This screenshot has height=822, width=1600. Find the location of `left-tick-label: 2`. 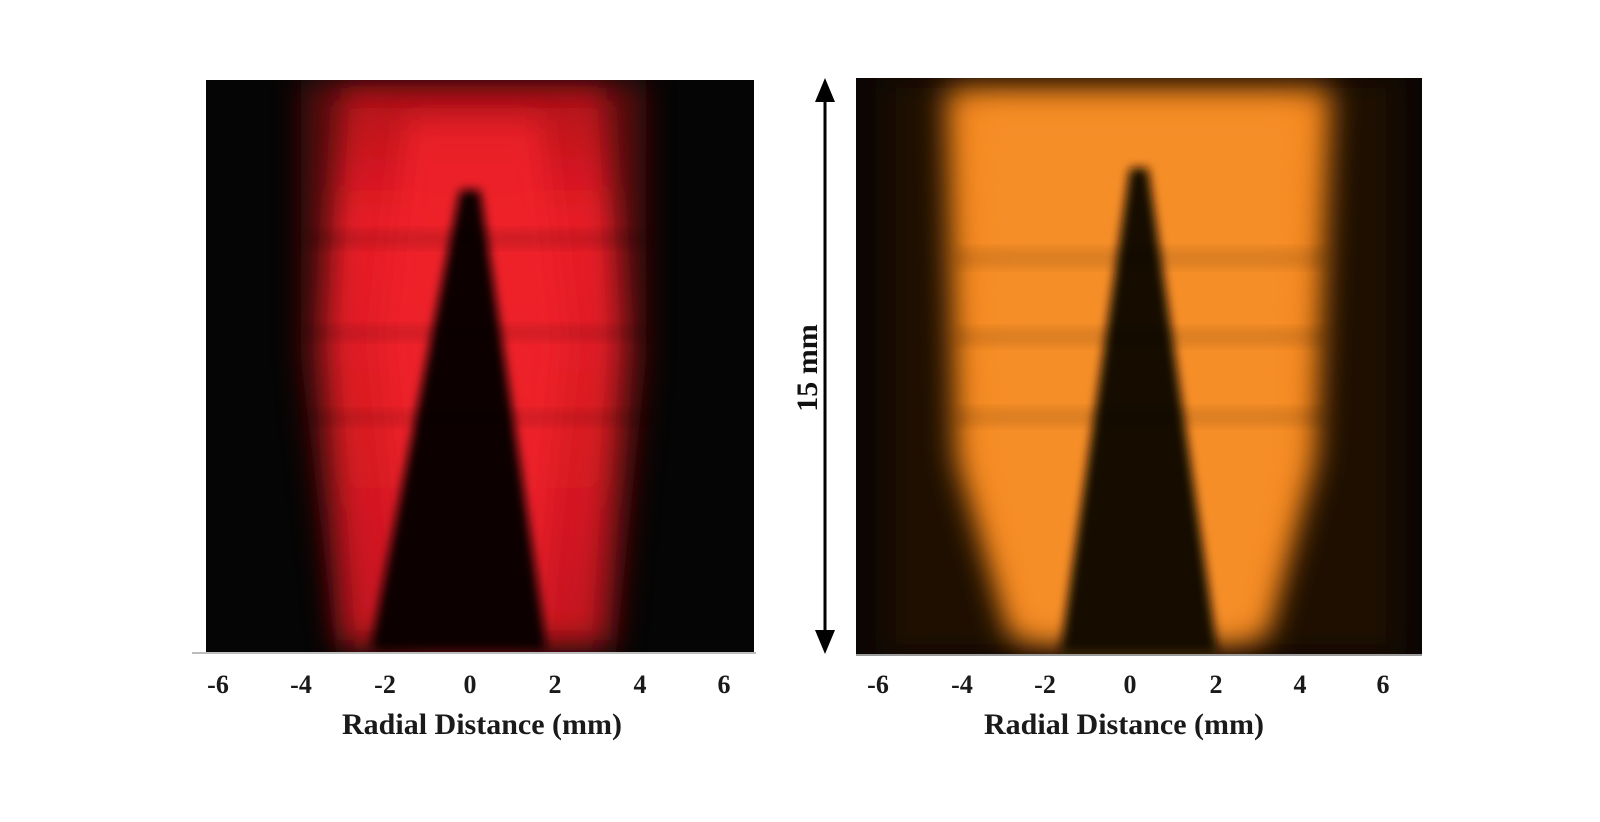

left-tick-label: 2 is located at coordinates (555, 684).